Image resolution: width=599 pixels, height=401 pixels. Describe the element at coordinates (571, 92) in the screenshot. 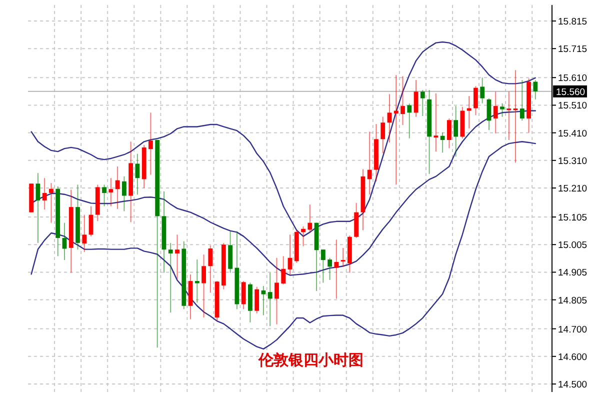

I see `ref-line-label: 15.560` at that location.